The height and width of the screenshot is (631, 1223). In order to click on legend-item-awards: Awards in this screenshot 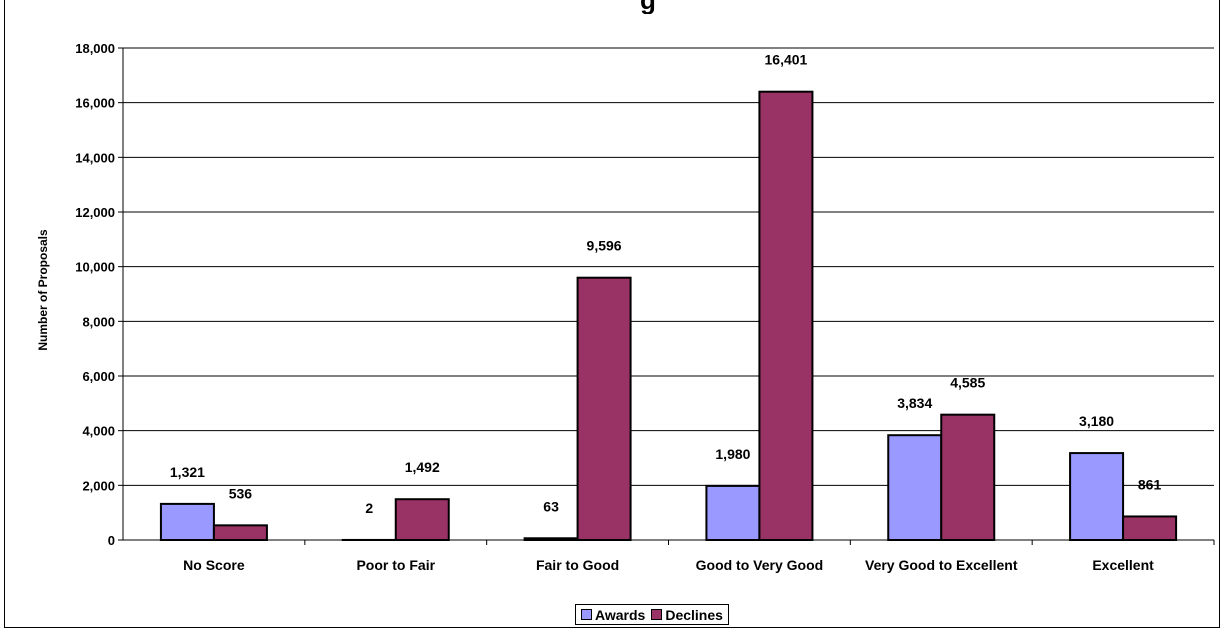, I will do `click(613, 615)`.